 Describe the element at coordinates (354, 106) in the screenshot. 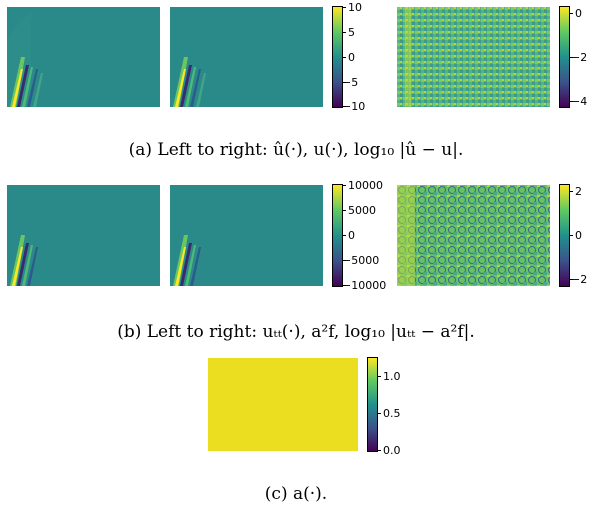

I see `colorbar-u-tick-5: −10` at that location.